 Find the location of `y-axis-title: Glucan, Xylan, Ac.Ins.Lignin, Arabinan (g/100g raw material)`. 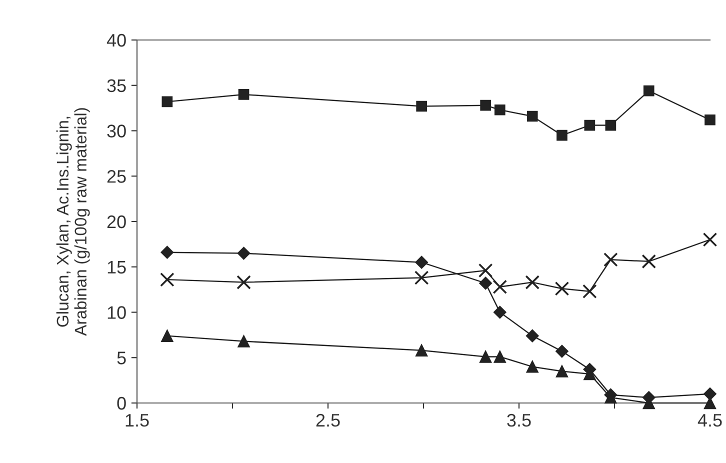

y-axis-title: Glucan, Xylan, Ac.Ins.Lignin, Arabinan (g/100g raw material) is located at coordinates (73, 222).